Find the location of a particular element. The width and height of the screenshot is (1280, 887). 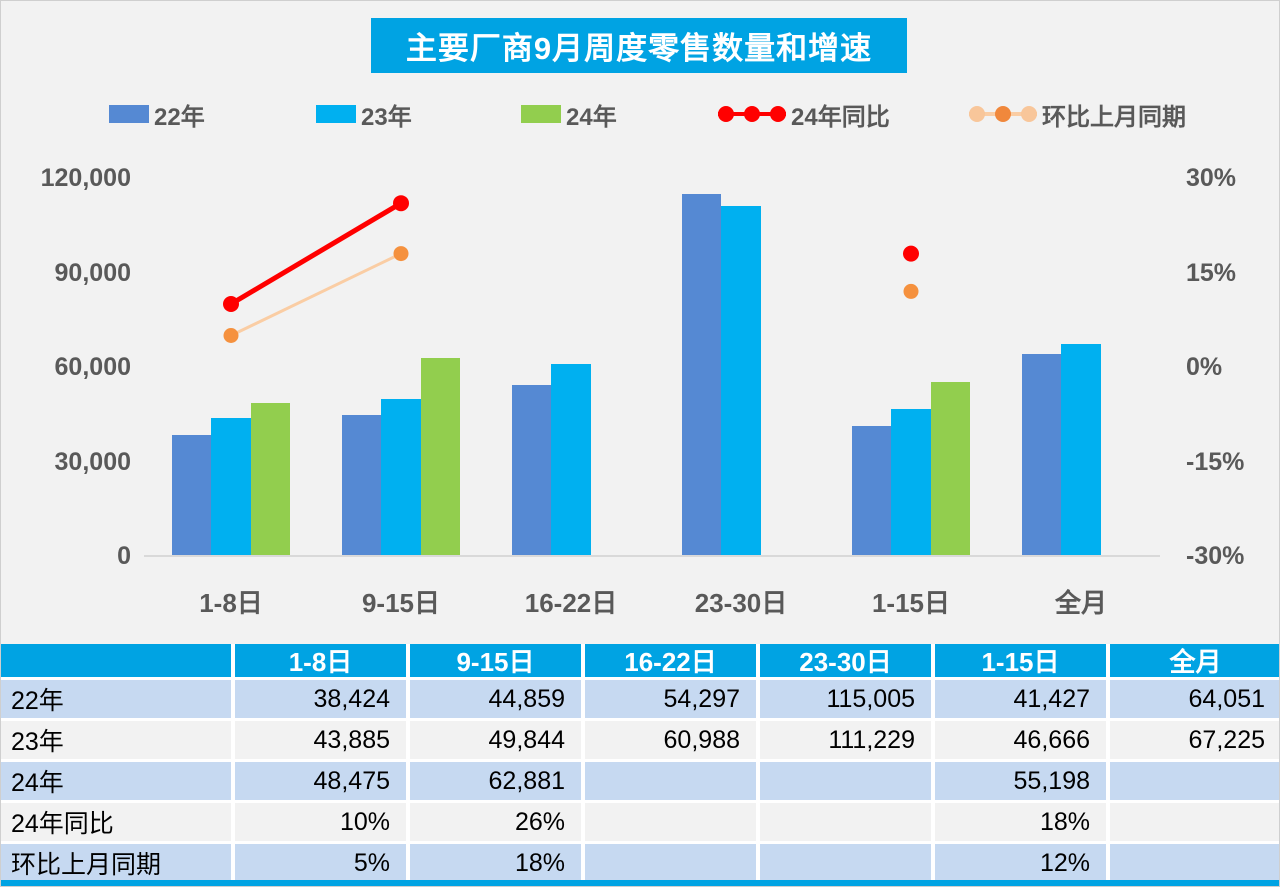

table-cell: 41,427 is located at coordinates (1020, 699).